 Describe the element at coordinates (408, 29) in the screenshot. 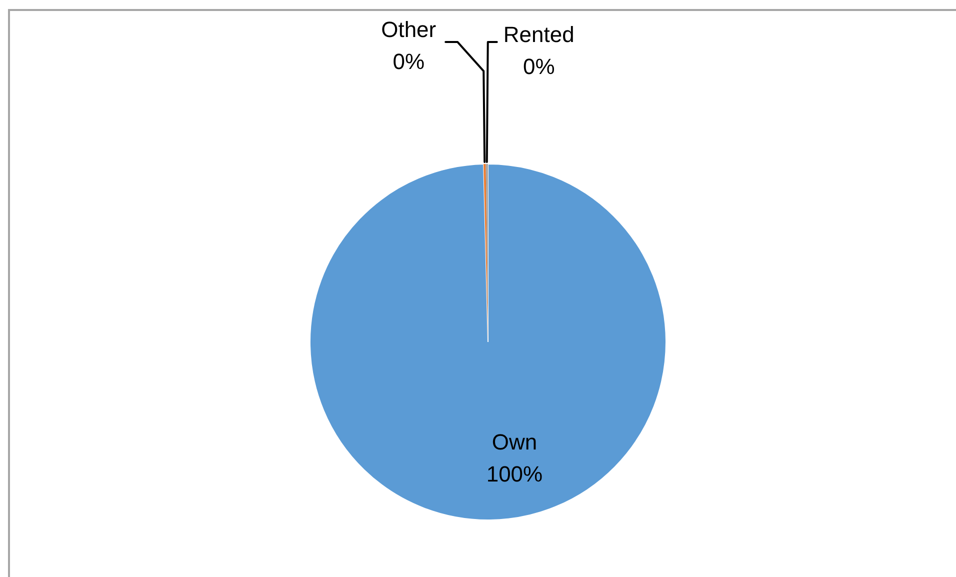

I see `slice-label: Other` at that location.